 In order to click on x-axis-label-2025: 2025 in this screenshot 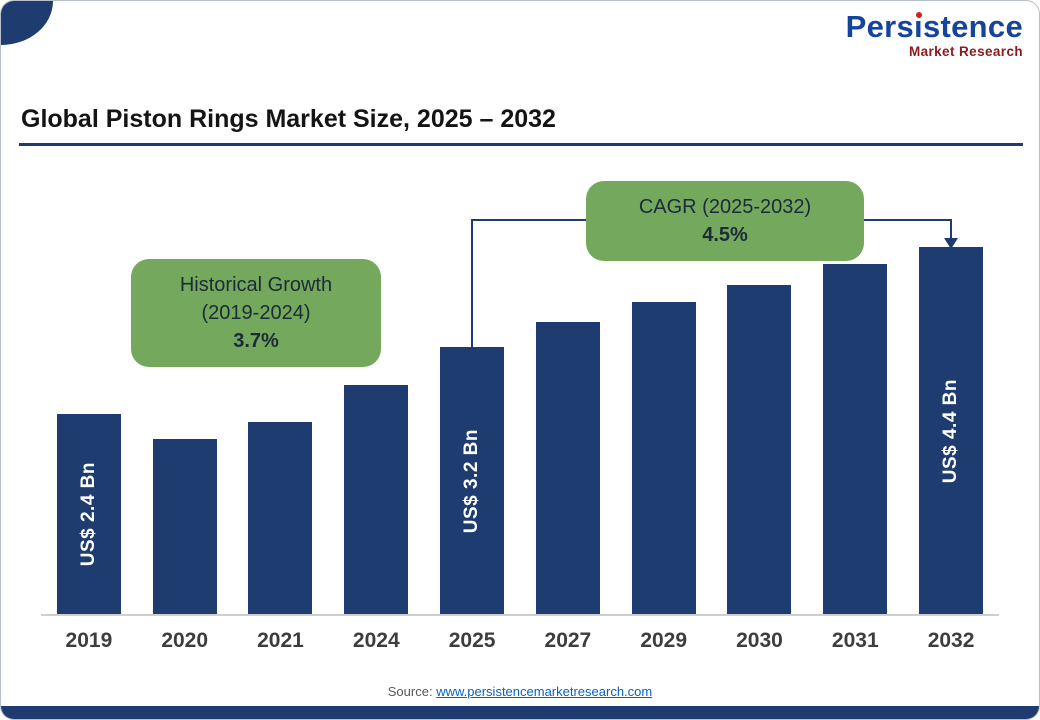, I will do `click(472, 640)`.